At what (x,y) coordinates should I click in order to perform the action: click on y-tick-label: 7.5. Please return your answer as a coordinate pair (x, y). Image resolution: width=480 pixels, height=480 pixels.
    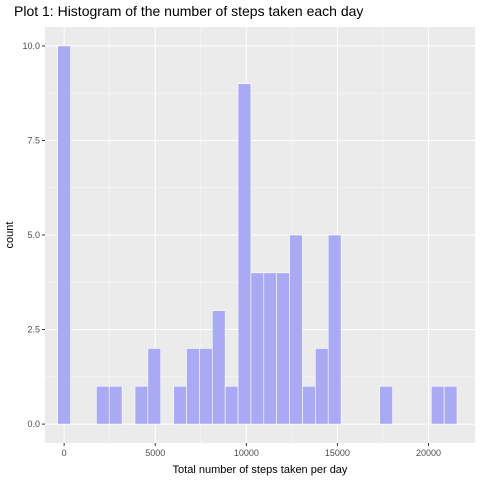
    Looking at the image, I should click on (33, 140).